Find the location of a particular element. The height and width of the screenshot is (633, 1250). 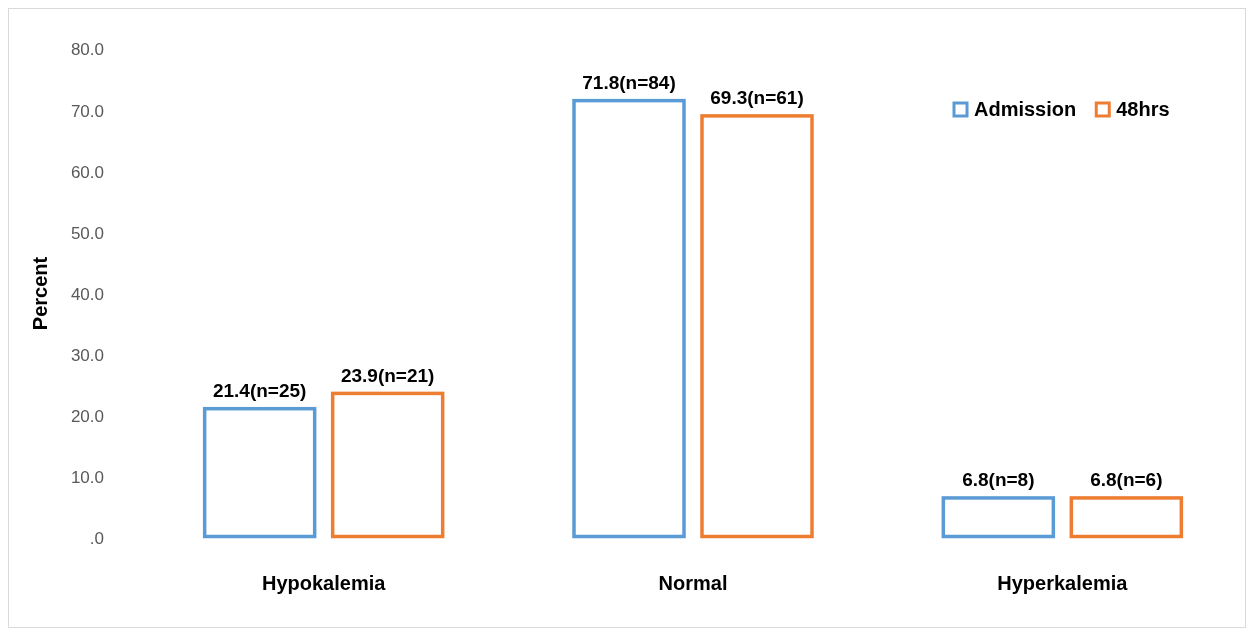

data-label: 71.8(n=84) is located at coordinates (629, 83).